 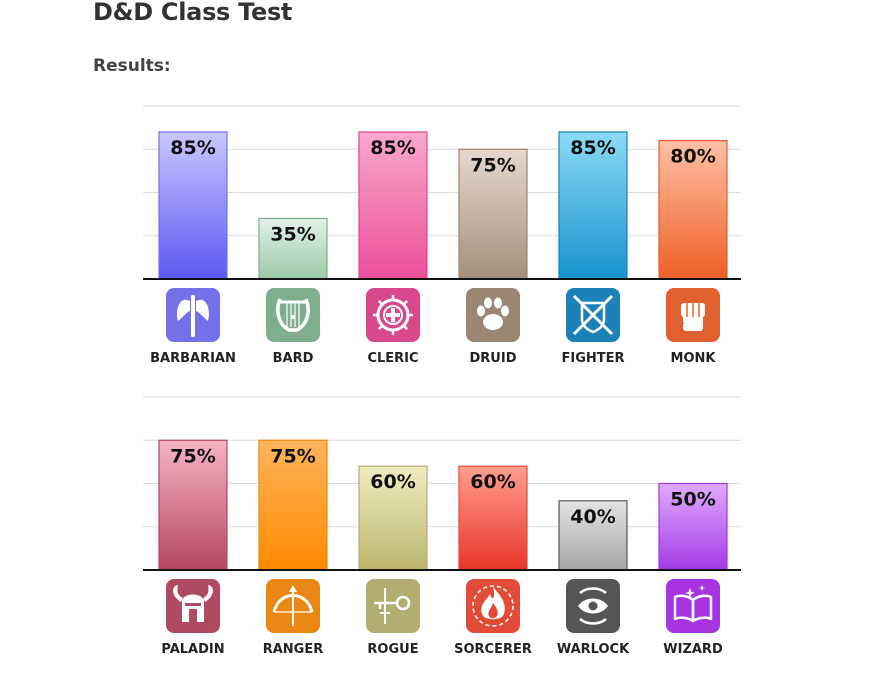 I want to click on data-label-sorcerer: 60%, so click(x=492, y=482).